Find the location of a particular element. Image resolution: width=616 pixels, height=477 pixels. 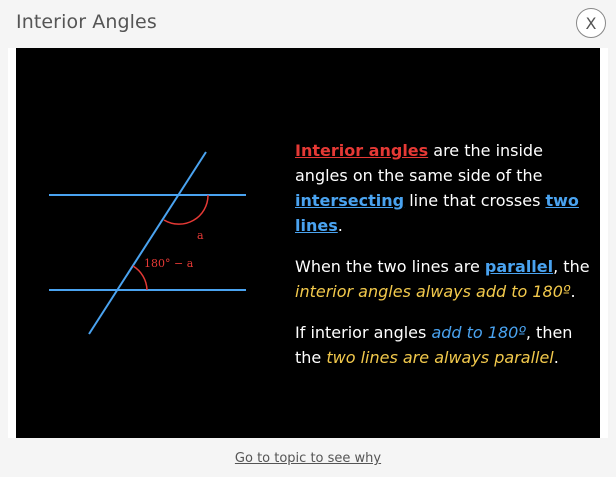

intersecting-link: intersecting is located at coordinates (350, 200).